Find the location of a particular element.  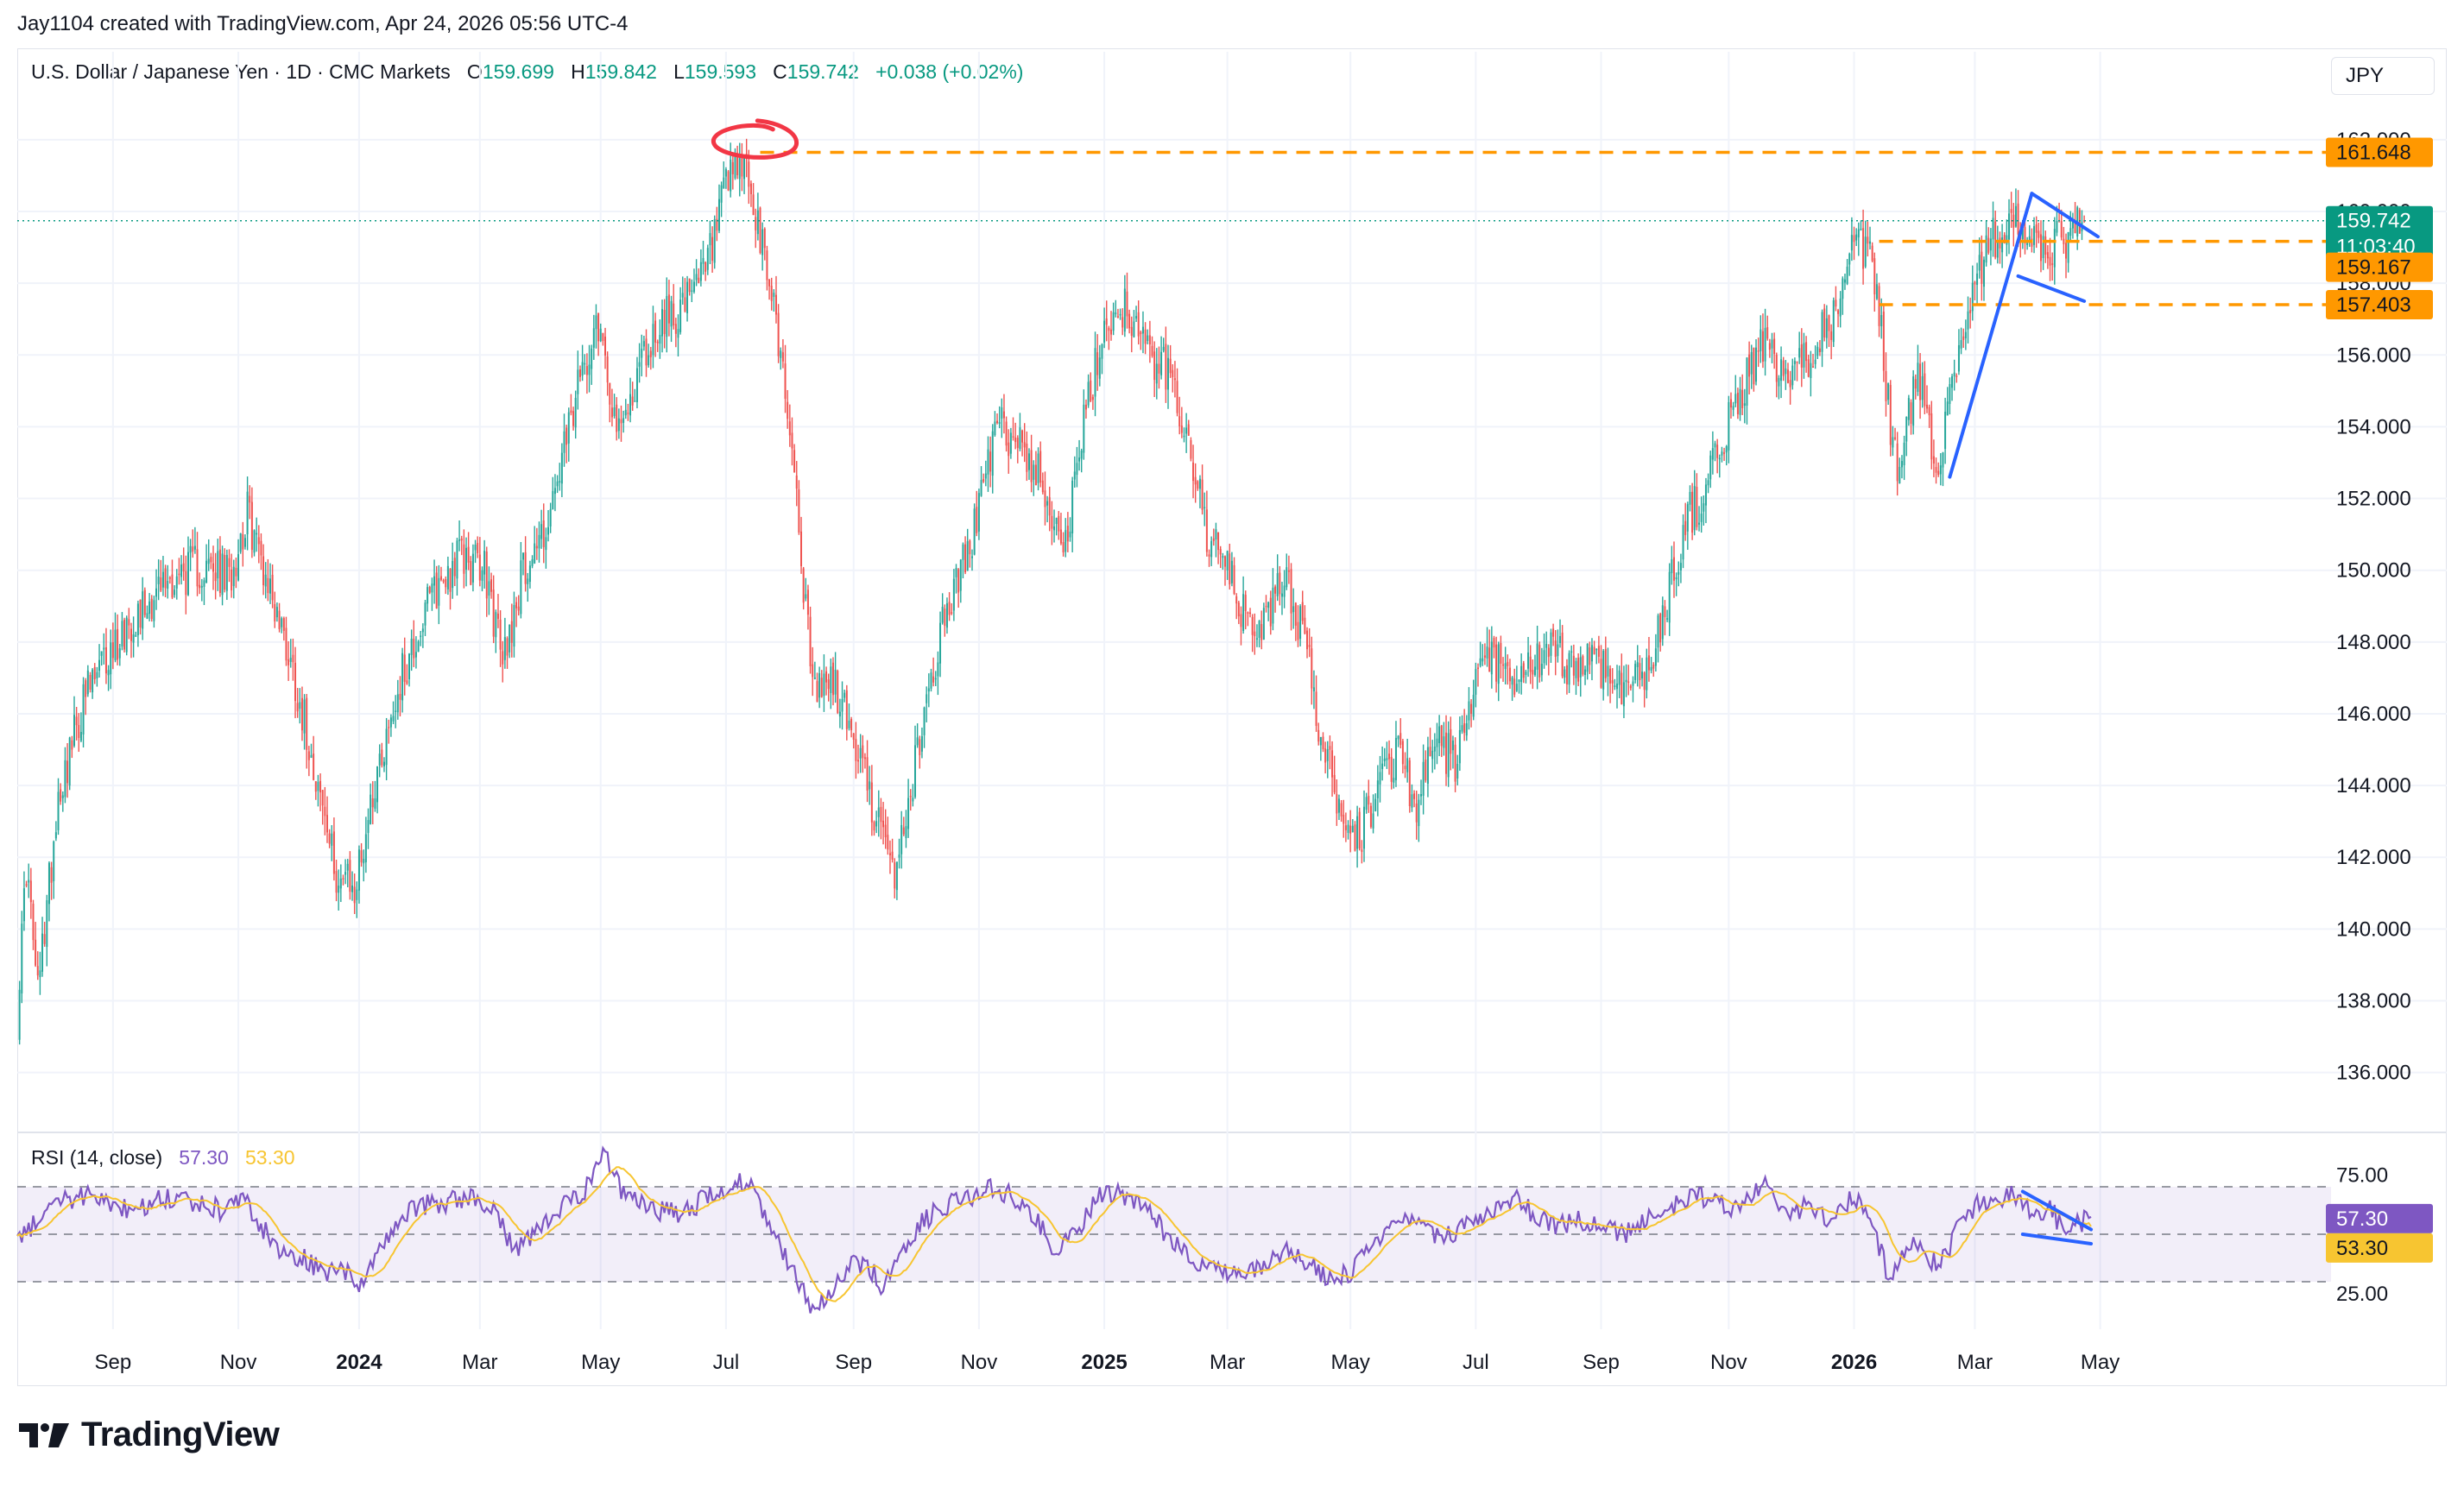

rsi-tick-label: 25.00 is located at coordinates (2362, 1294).